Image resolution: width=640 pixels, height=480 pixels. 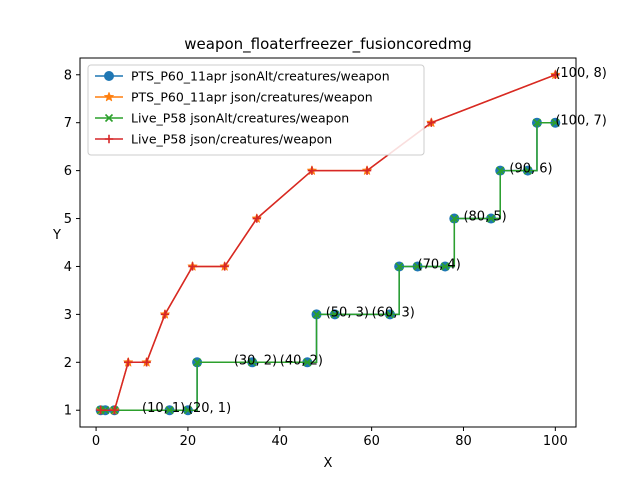 What do you see at coordinates (327, 44) in the screenshot?
I see `chart-title: weapon_floaterfreezer_fusioncoredmg` at bounding box center [327, 44].